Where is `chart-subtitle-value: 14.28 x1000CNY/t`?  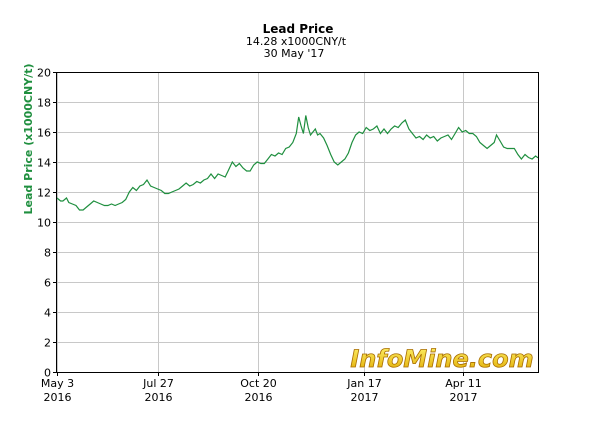
chart-subtitle-value: 14.28 x1000CNY/t is located at coordinates (296, 41).